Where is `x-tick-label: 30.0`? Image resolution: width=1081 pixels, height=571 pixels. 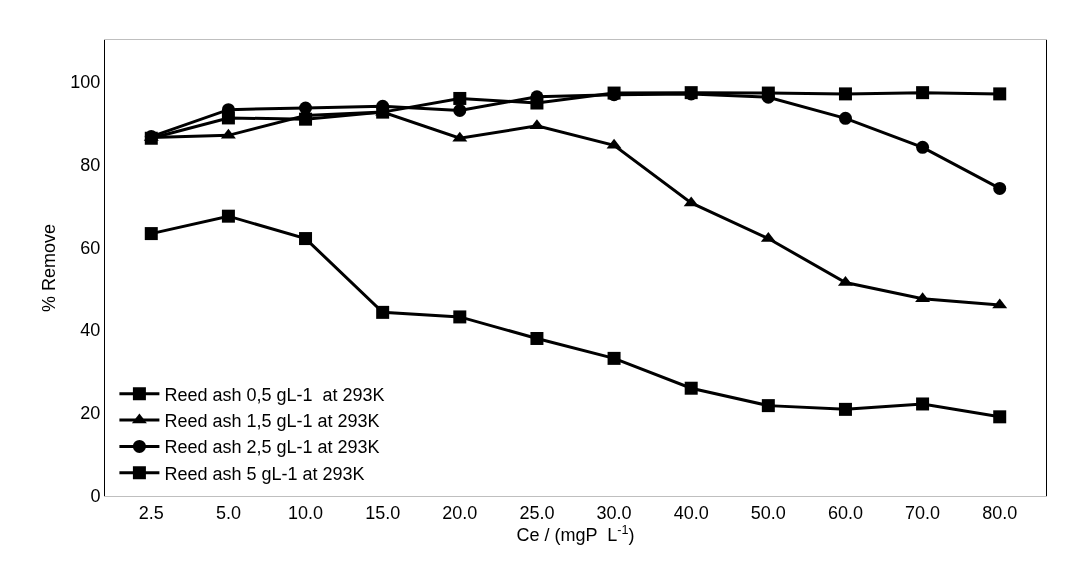
x-tick-label: 30.0 is located at coordinates (614, 512).